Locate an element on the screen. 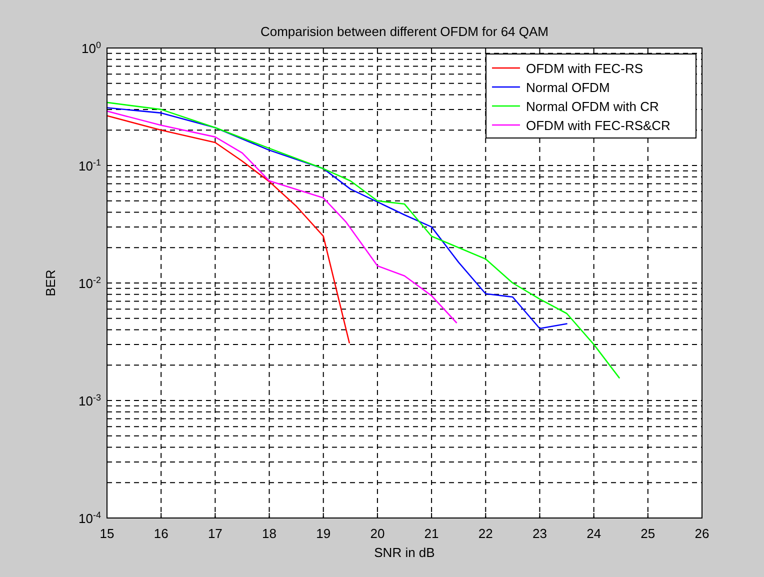 This screenshot has width=764, height=577. x-tick-label: 21 is located at coordinates (431, 533).